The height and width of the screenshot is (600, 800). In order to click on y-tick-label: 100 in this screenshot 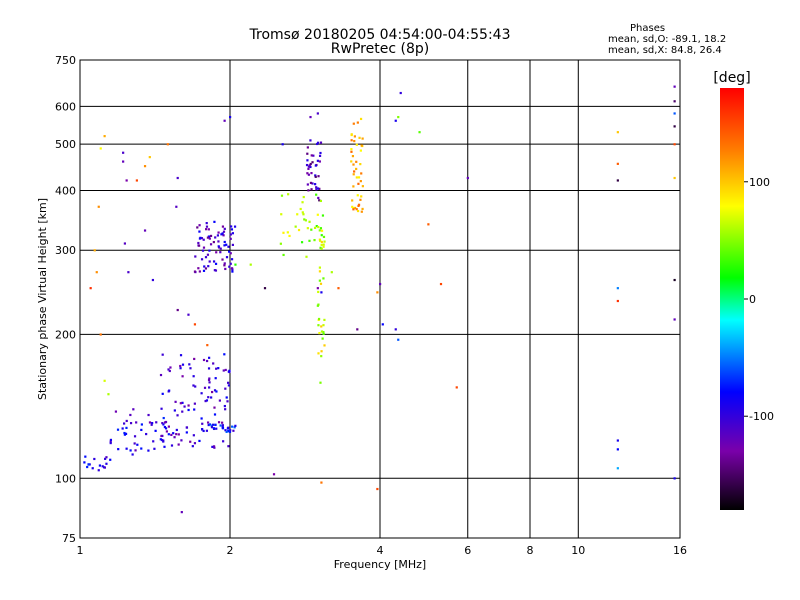, I will do `click(65, 478)`.